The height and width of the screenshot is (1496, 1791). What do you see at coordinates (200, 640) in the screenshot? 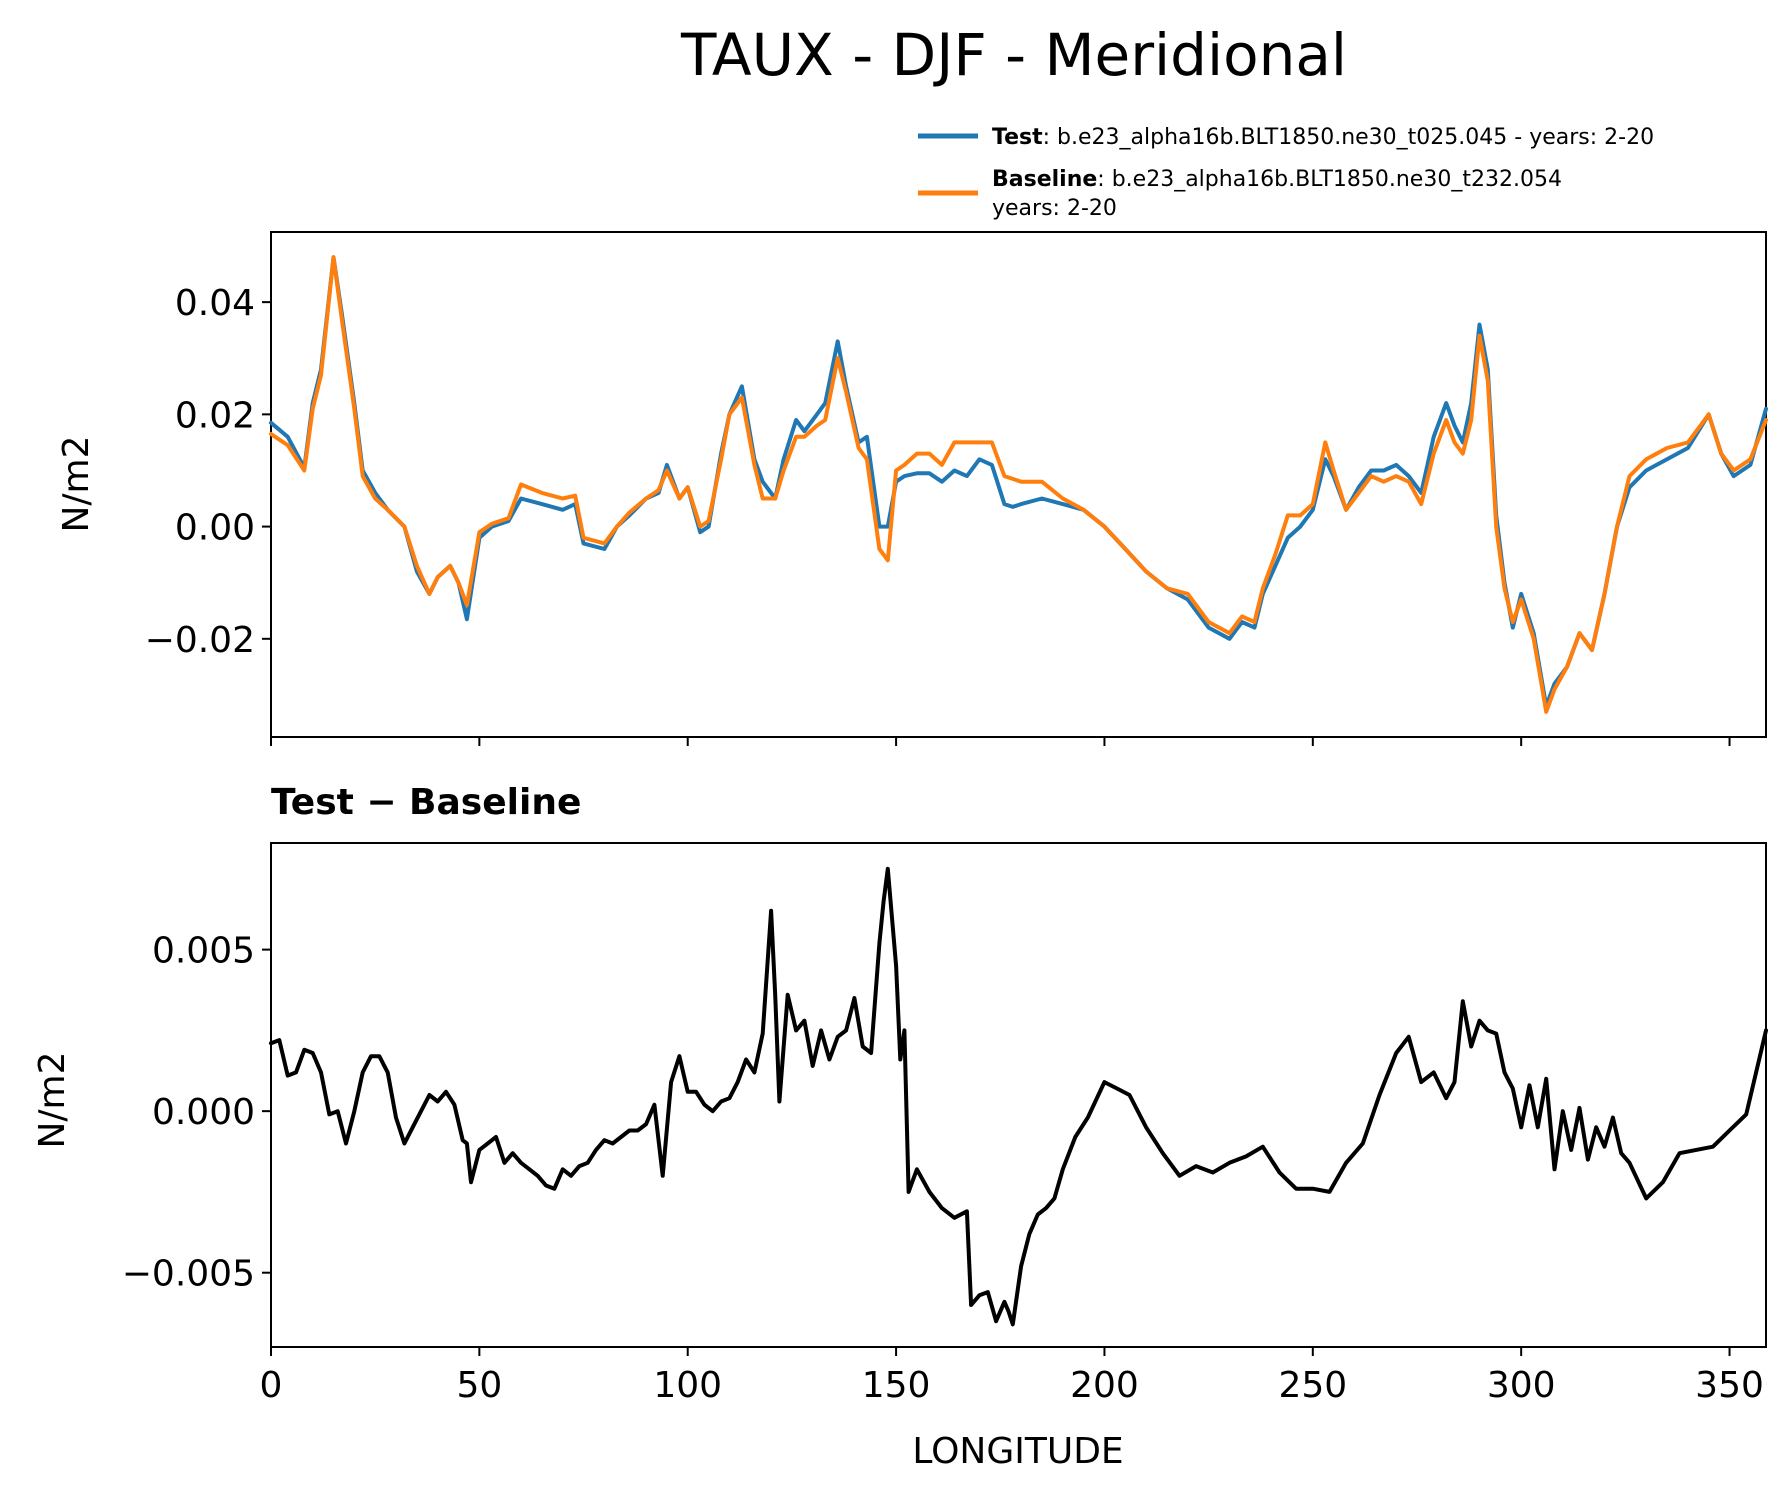
I see `ytick-label: −0.02` at bounding box center [200, 640].